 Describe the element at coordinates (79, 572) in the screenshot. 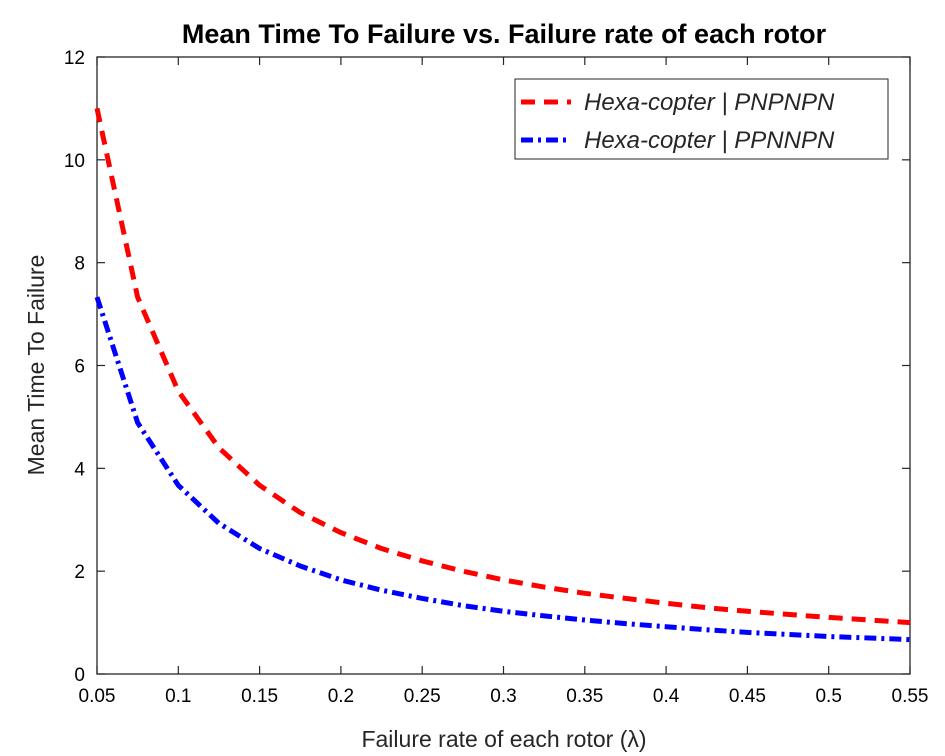

I see `y-tick-label: 2` at that location.